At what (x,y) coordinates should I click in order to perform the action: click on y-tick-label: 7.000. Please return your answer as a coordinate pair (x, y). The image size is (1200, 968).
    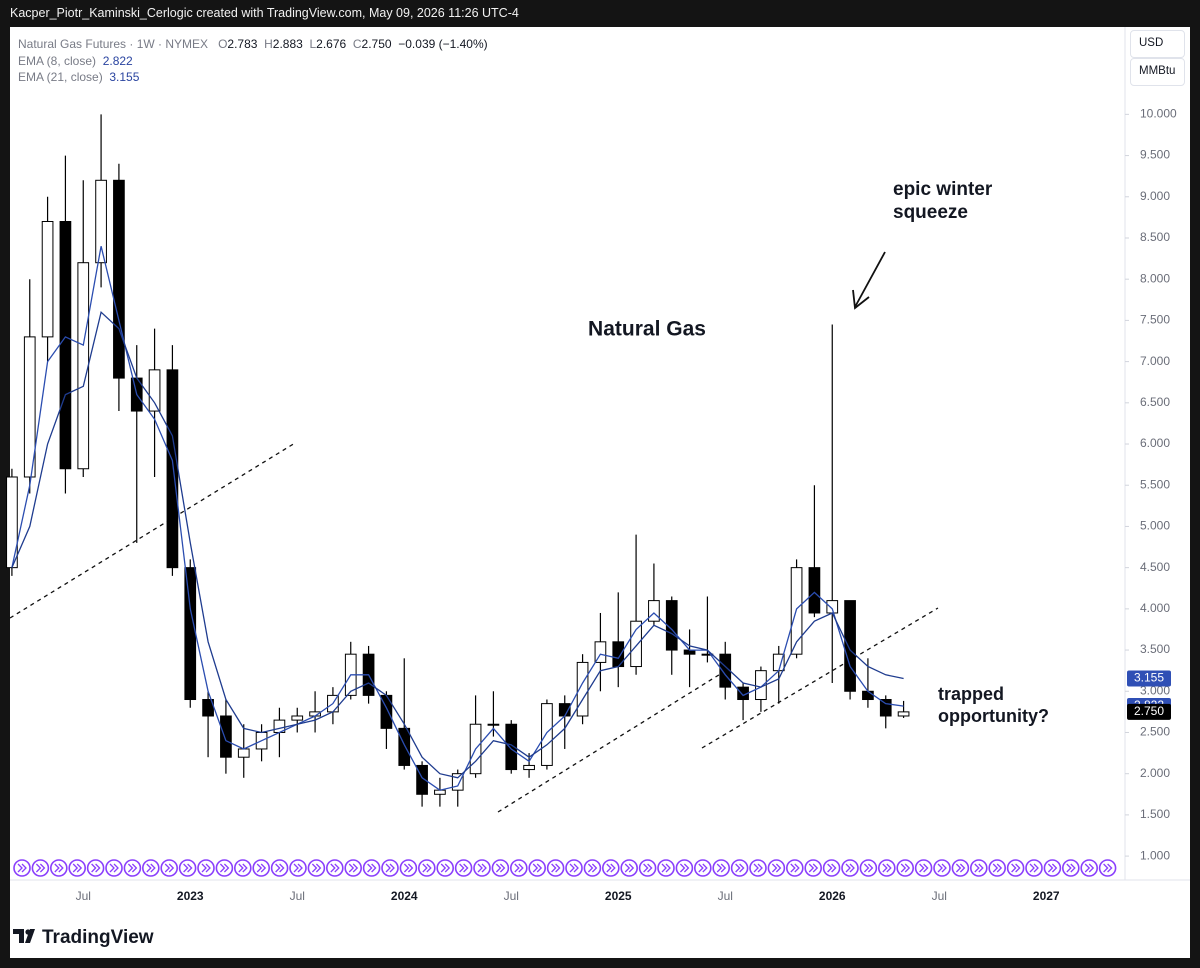
    Looking at the image, I should click on (1155, 361).